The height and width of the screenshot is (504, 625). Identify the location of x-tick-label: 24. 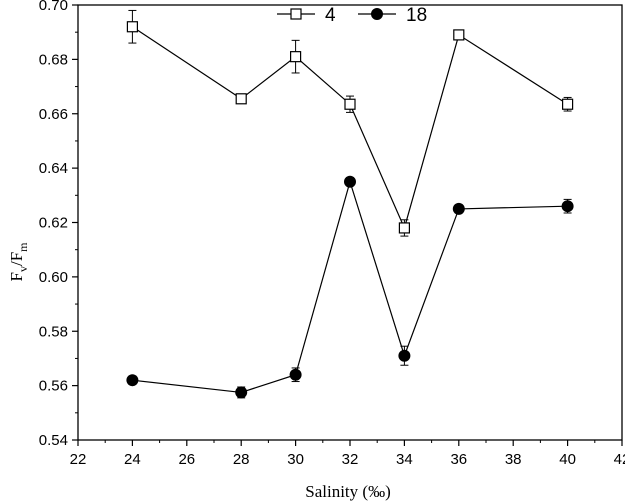
(132, 459).